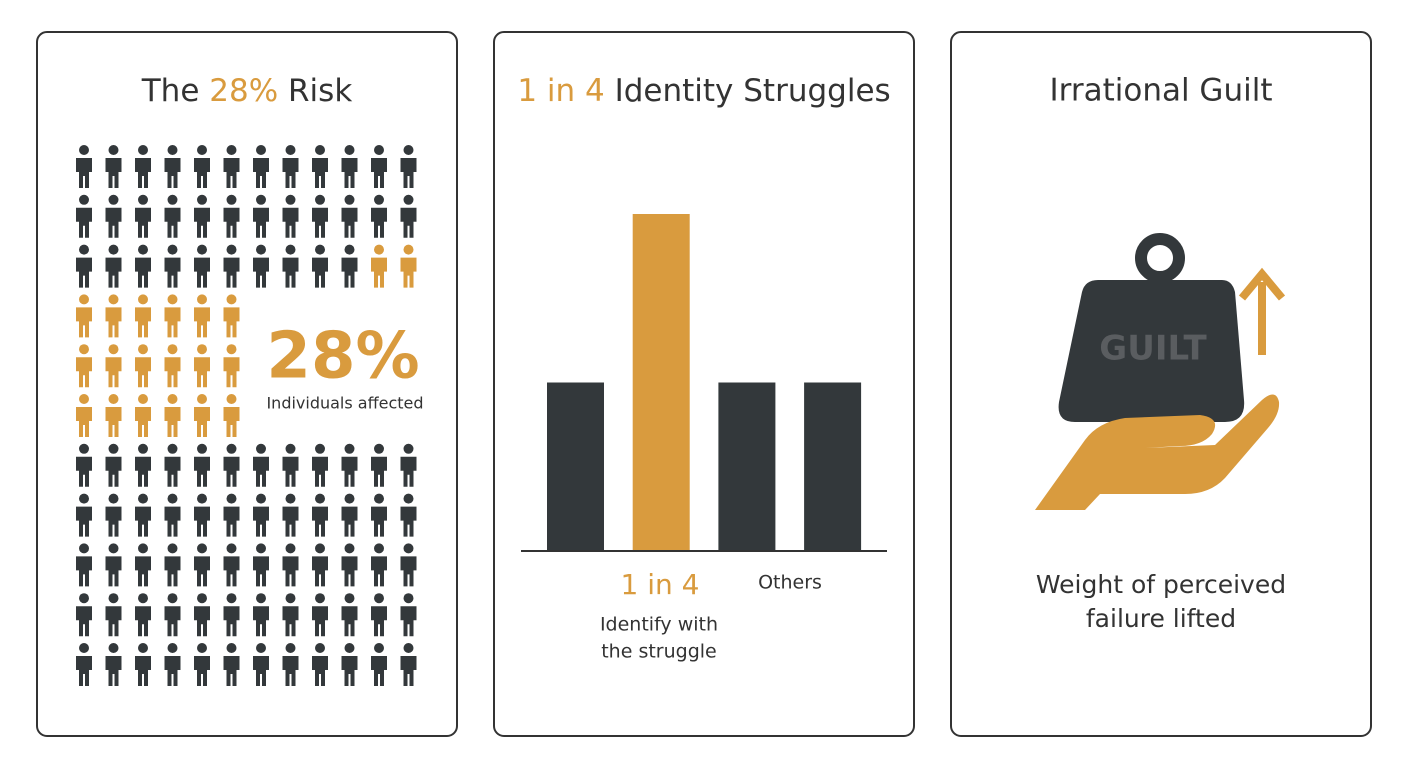 The image size is (1408, 768). I want to click on hand, so click(1157, 452).